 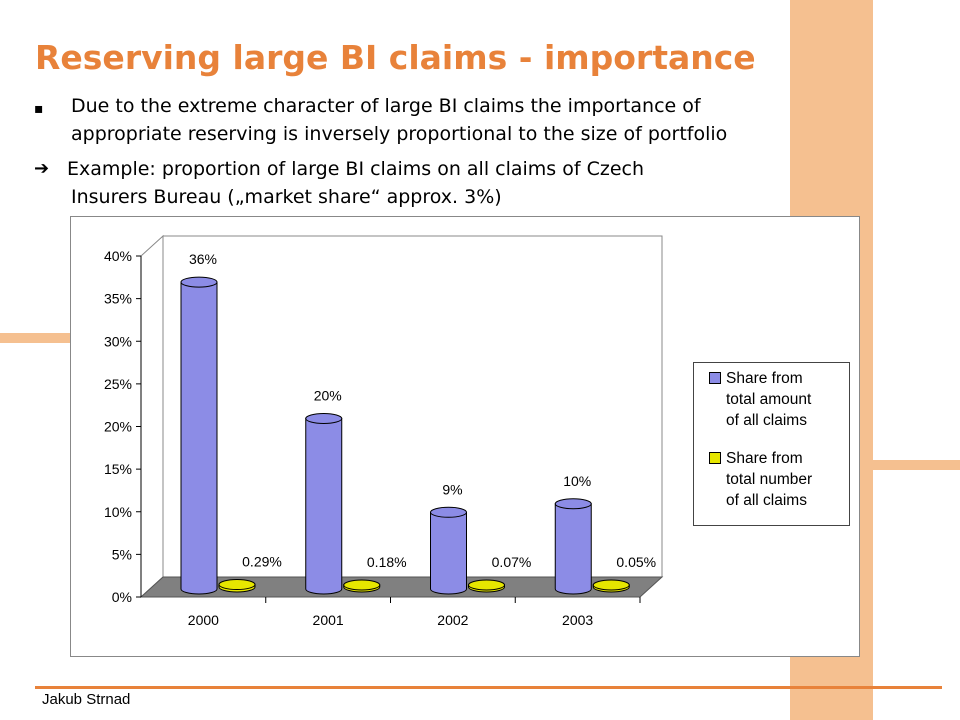 What do you see at coordinates (769, 399) in the screenshot?
I see `legend-amount-line-2: total amount` at bounding box center [769, 399].